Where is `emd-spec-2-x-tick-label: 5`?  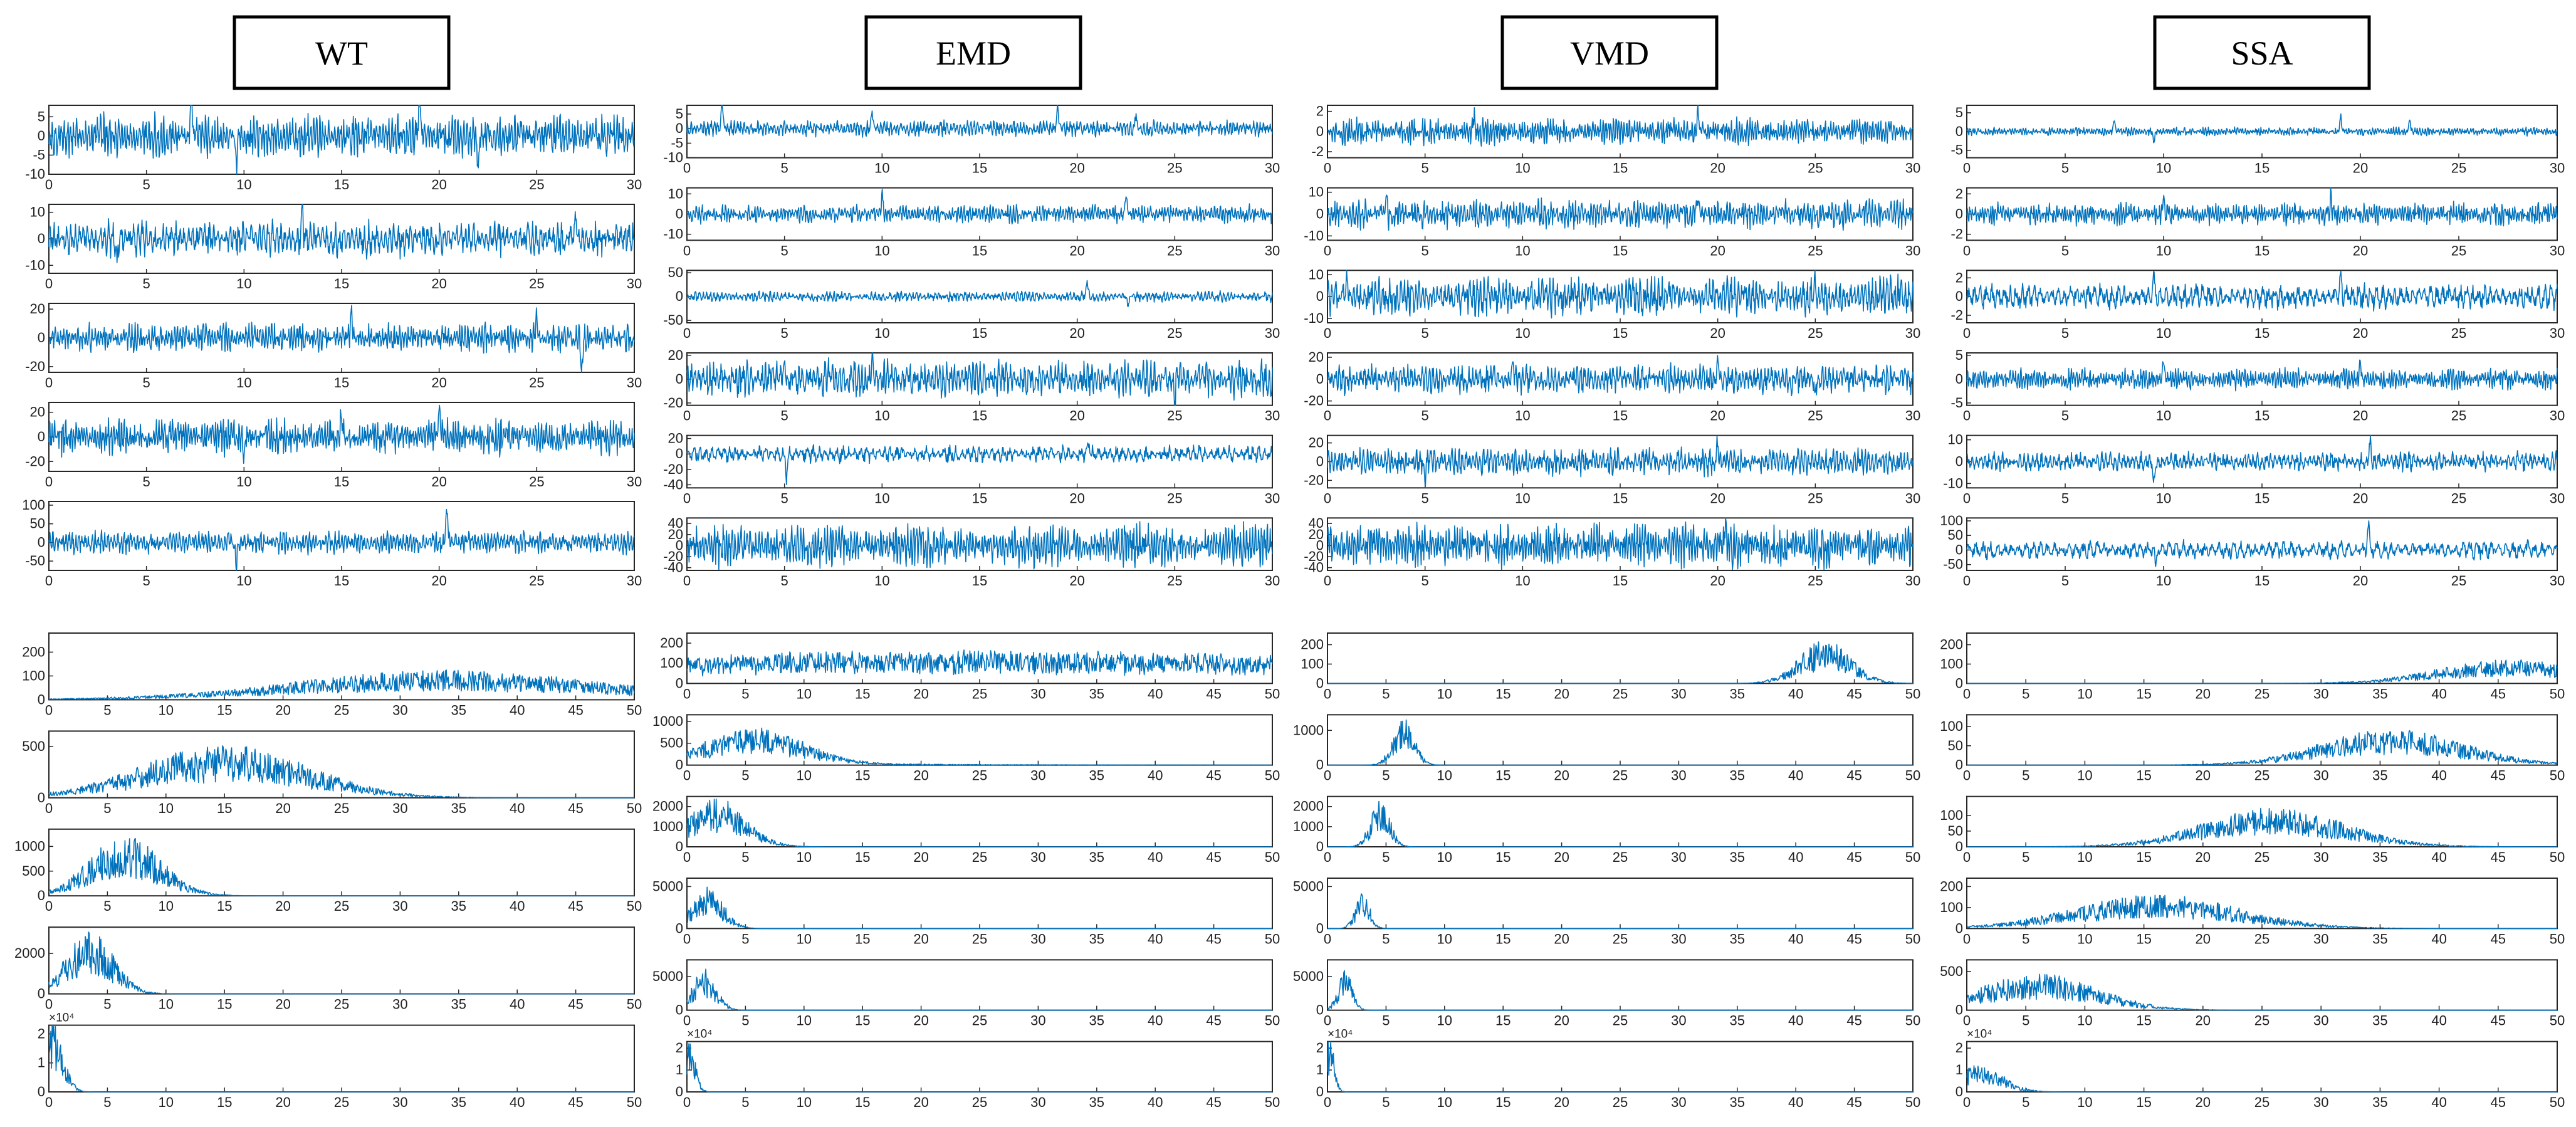 emd-spec-2-x-tick-label: 5 is located at coordinates (745, 776).